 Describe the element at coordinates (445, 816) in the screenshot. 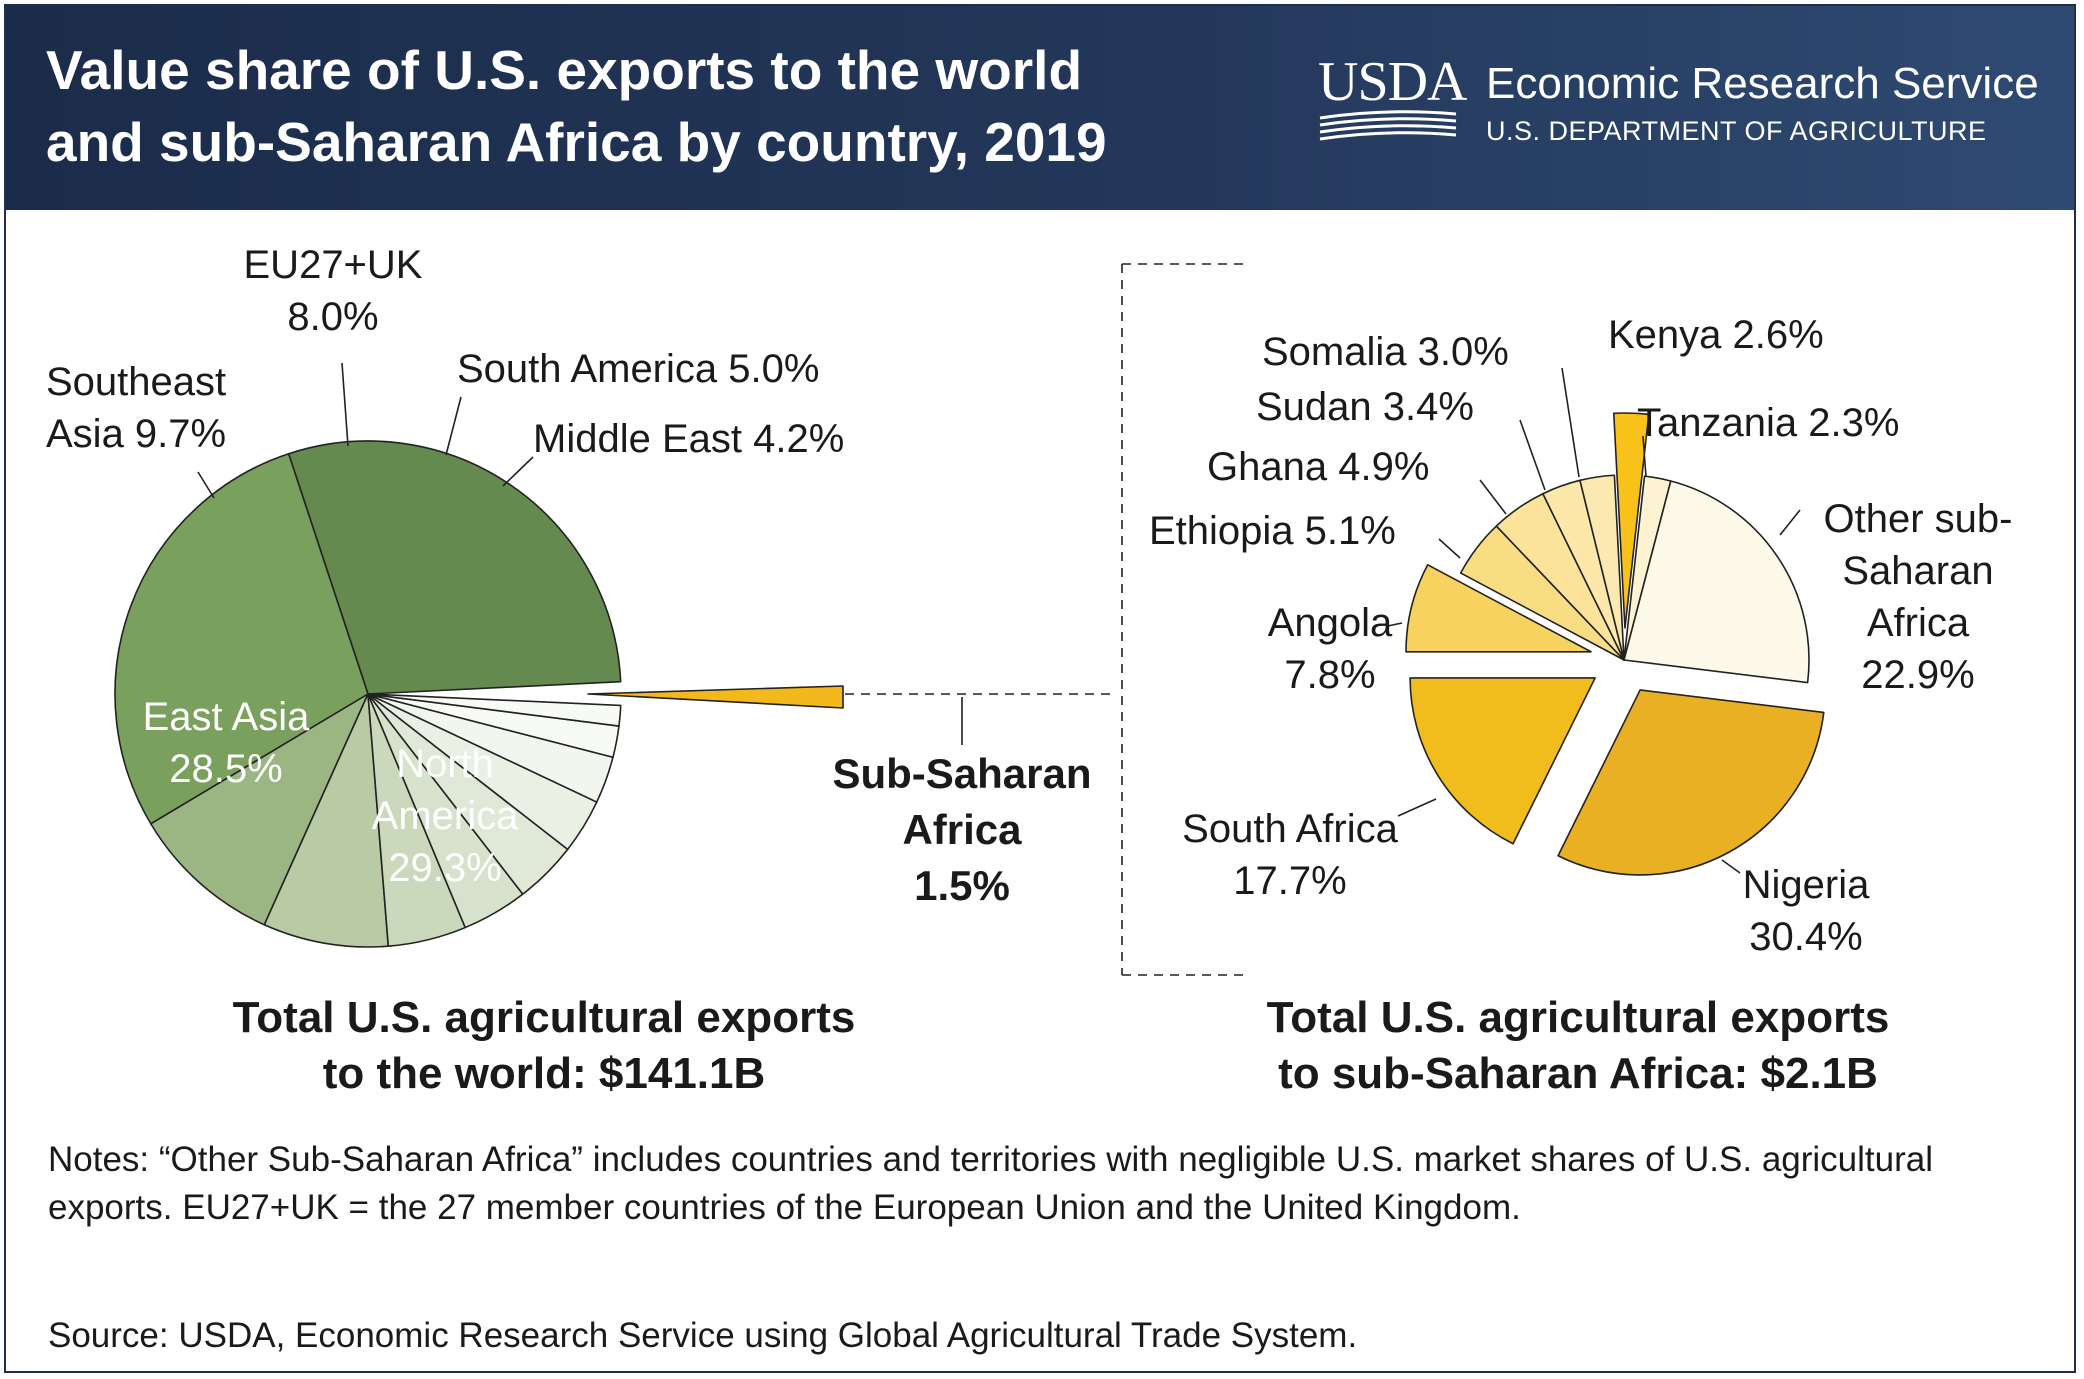

I see `world-label-north-america: North America 29.3%` at that location.